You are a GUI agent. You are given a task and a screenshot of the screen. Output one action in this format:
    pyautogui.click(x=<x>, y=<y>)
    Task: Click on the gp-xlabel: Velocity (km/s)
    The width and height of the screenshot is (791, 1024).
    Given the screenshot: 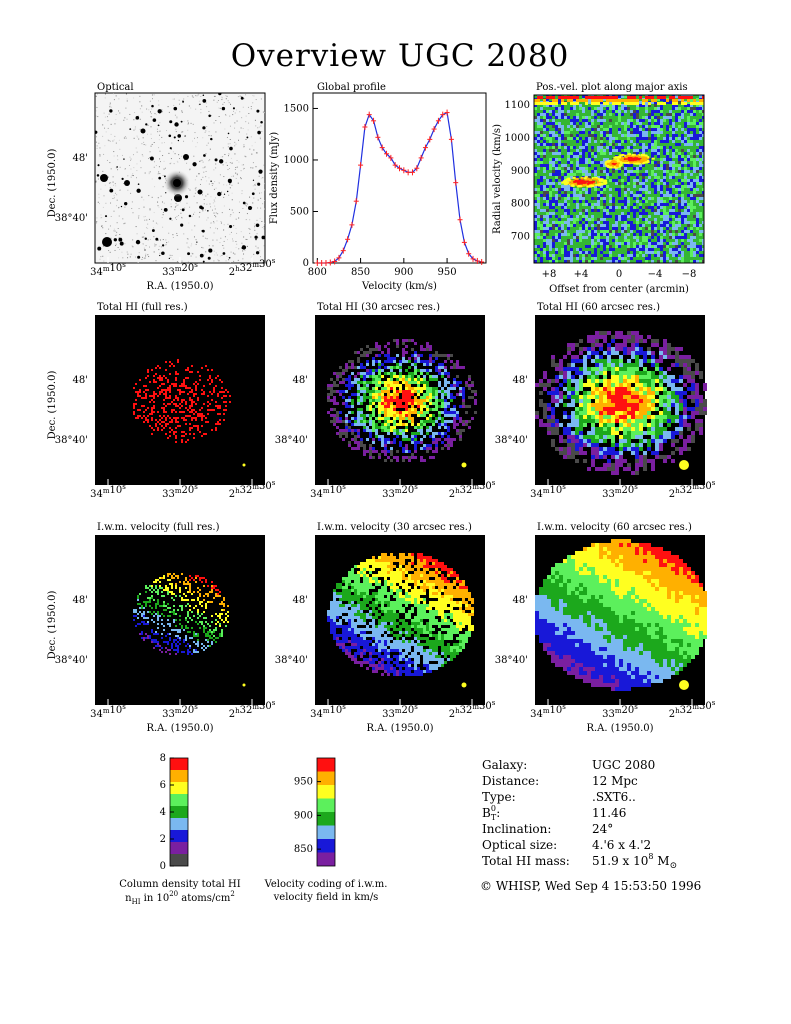 What is the action you would take?
    pyautogui.click(x=399, y=286)
    